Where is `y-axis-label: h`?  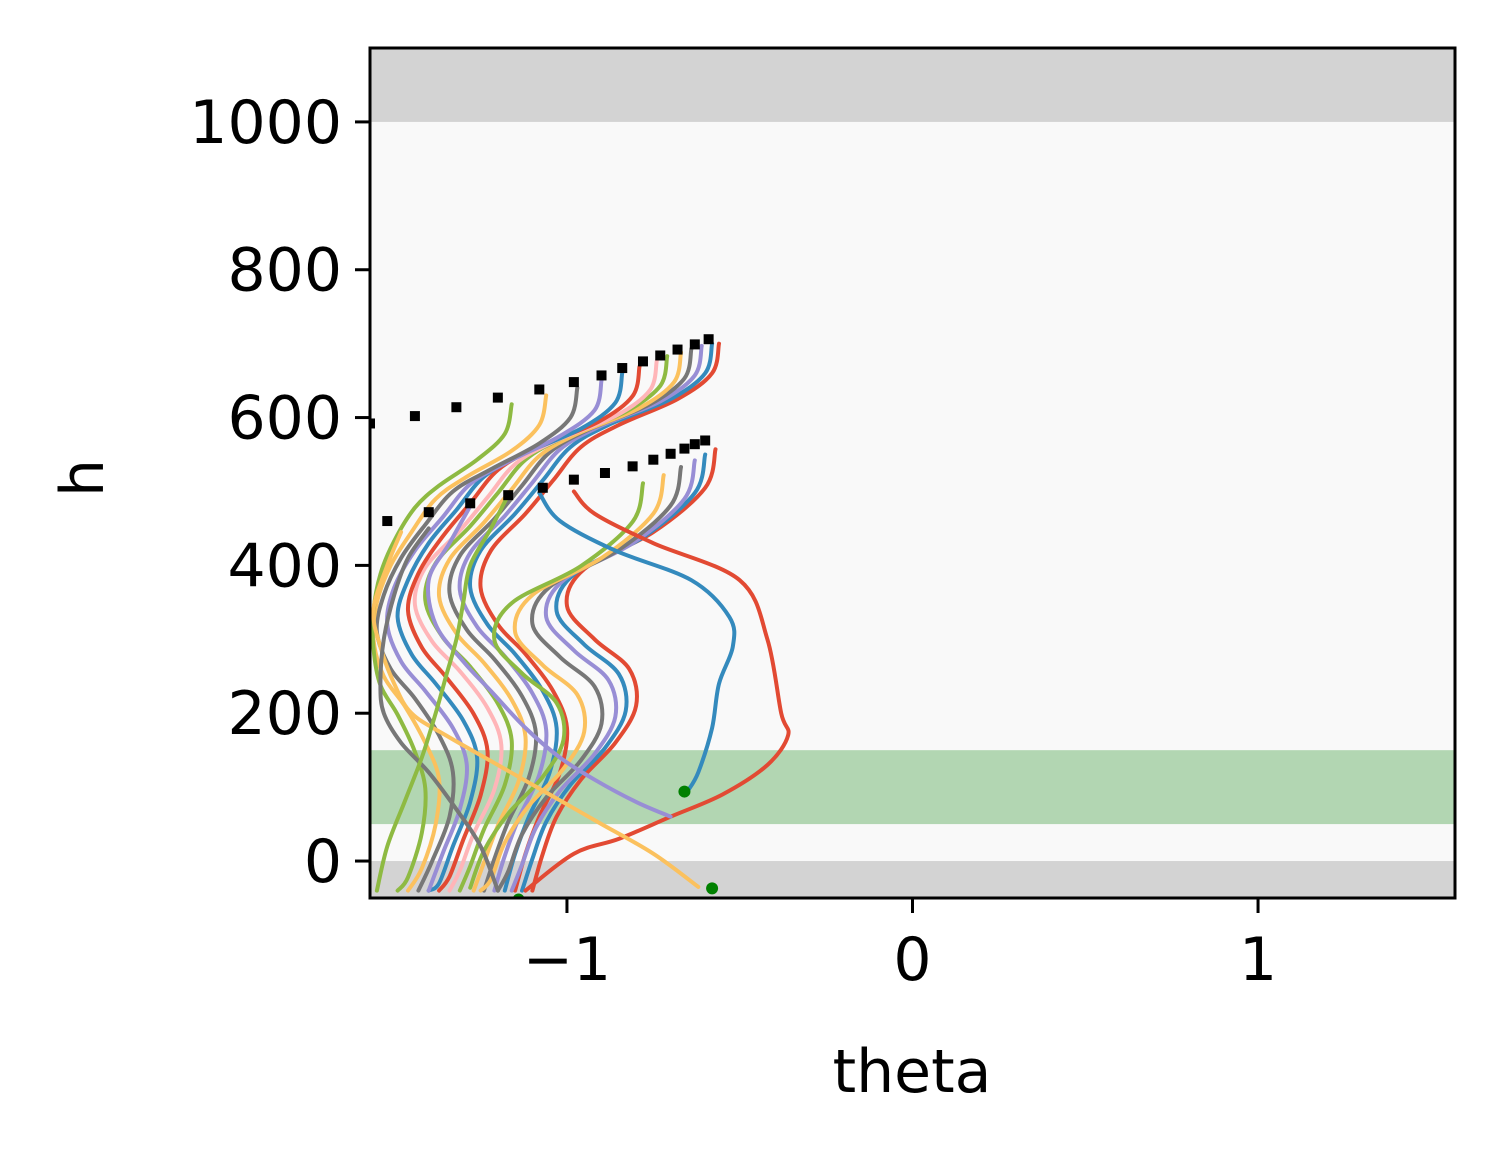
y-axis-label: h is located at coordinates (83, 478).